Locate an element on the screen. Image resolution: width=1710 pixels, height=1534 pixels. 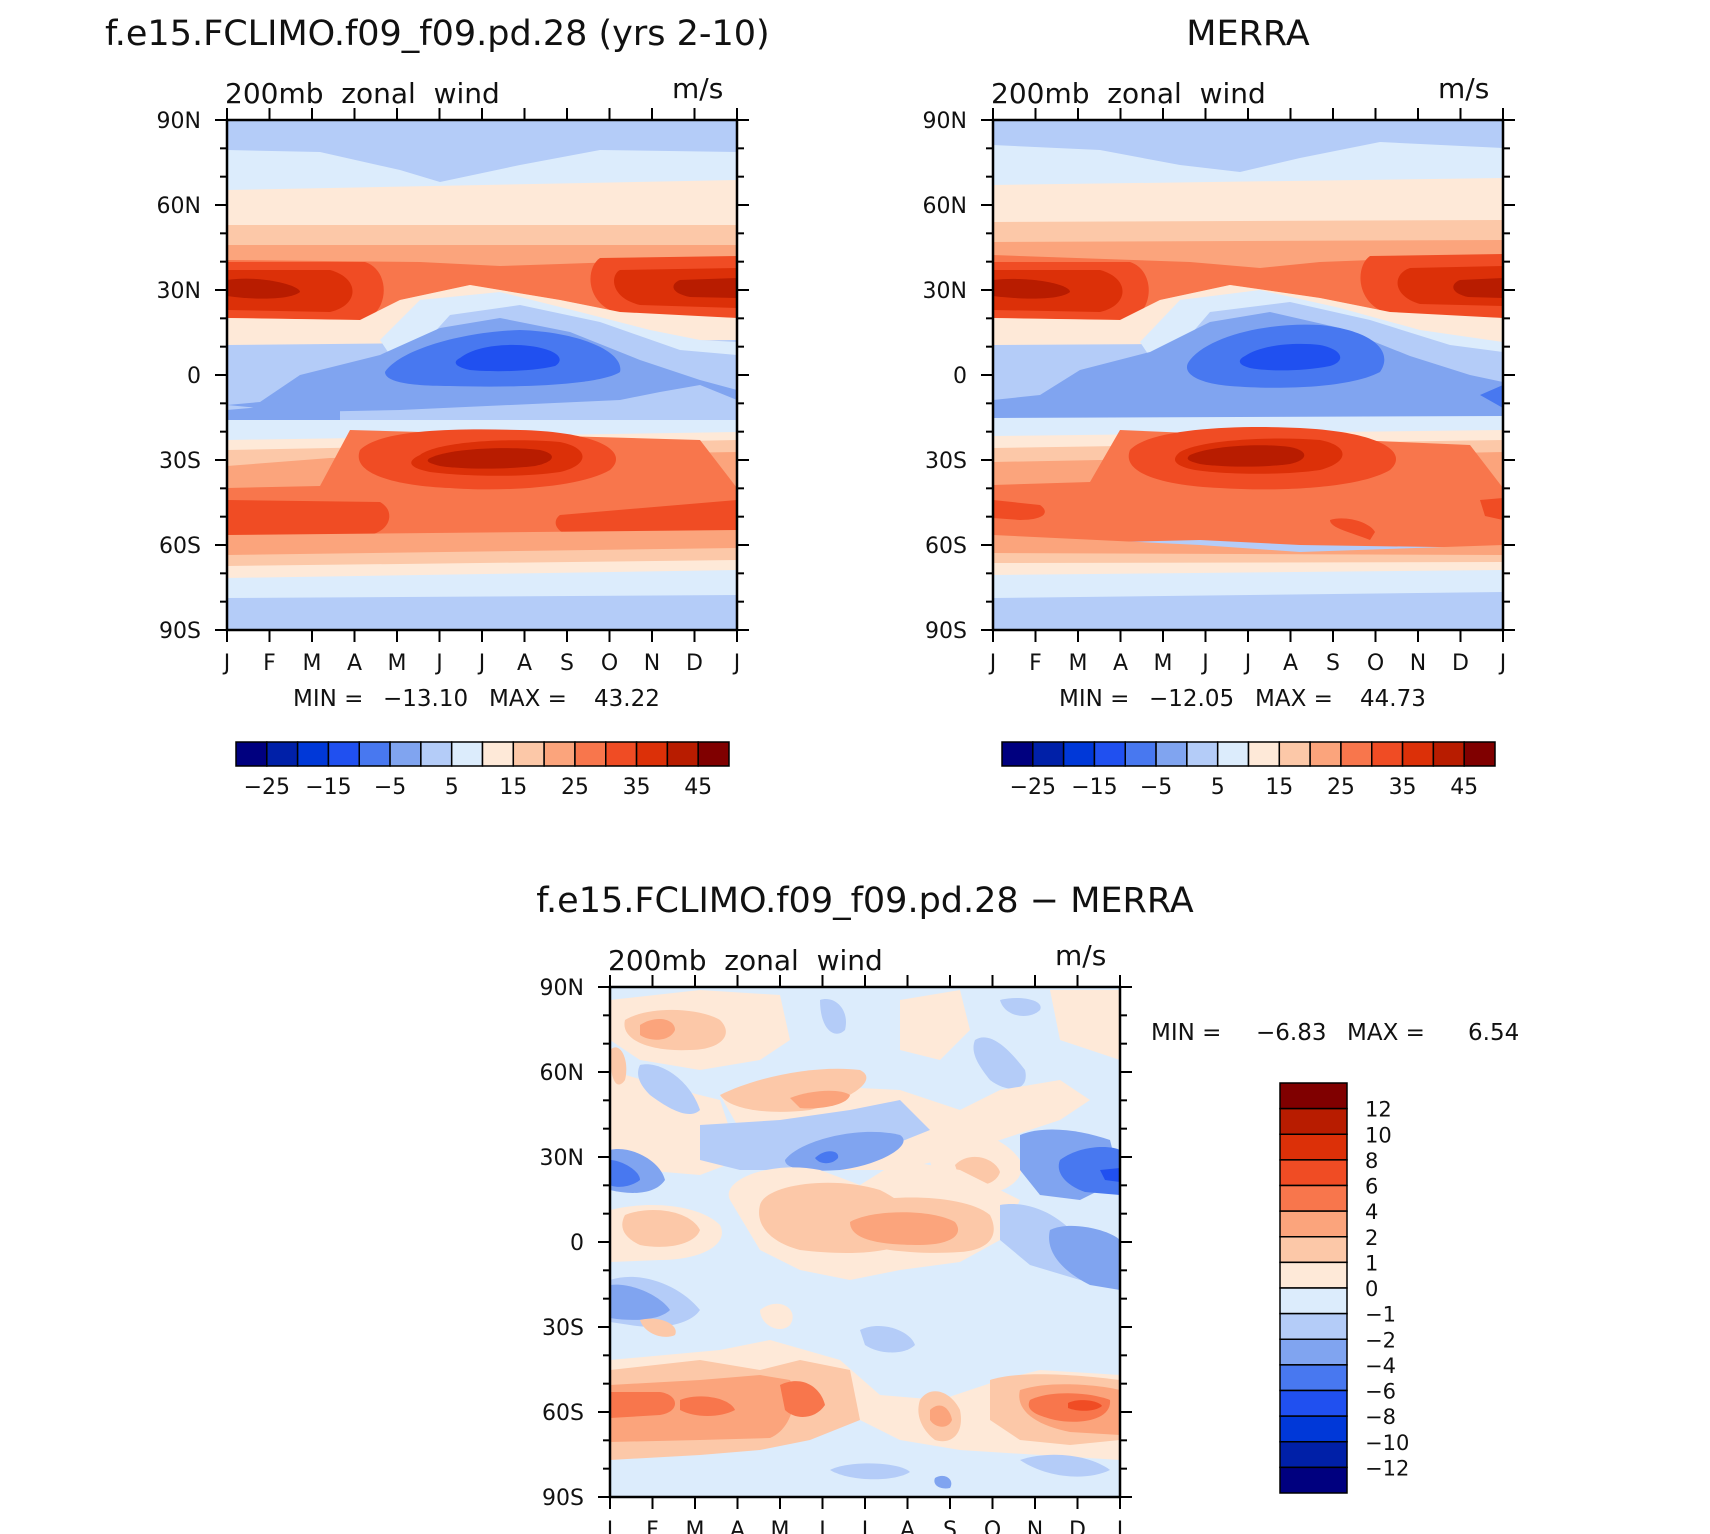
x-tick-label: O is located at coordinates (1375, 663).